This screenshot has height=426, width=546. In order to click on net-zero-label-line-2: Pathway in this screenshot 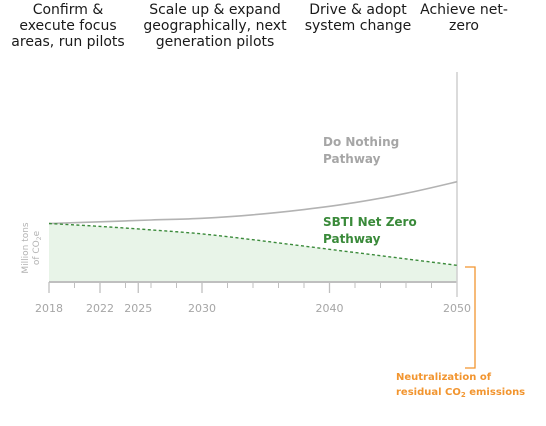, I will do `click(352, 239)`.